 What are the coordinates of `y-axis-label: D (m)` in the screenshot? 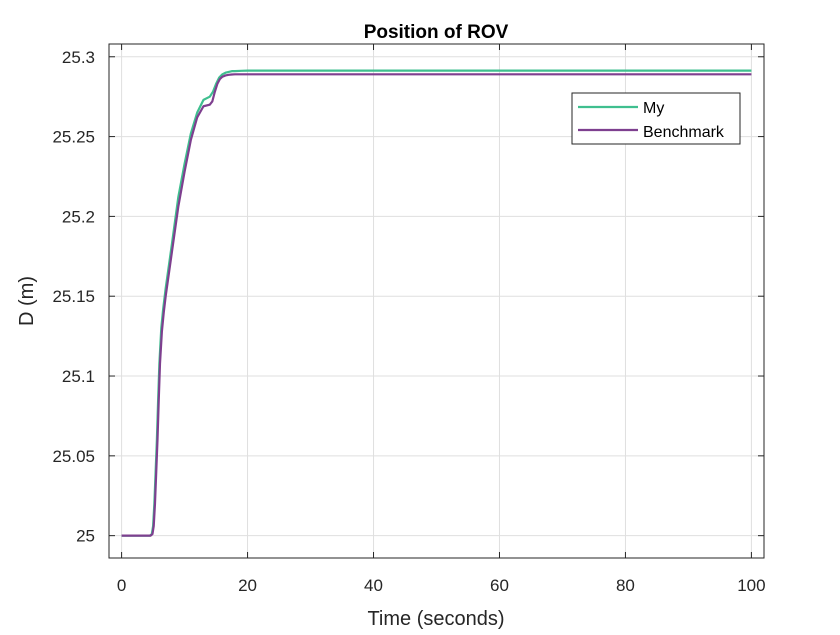 It's located at (27, 301).